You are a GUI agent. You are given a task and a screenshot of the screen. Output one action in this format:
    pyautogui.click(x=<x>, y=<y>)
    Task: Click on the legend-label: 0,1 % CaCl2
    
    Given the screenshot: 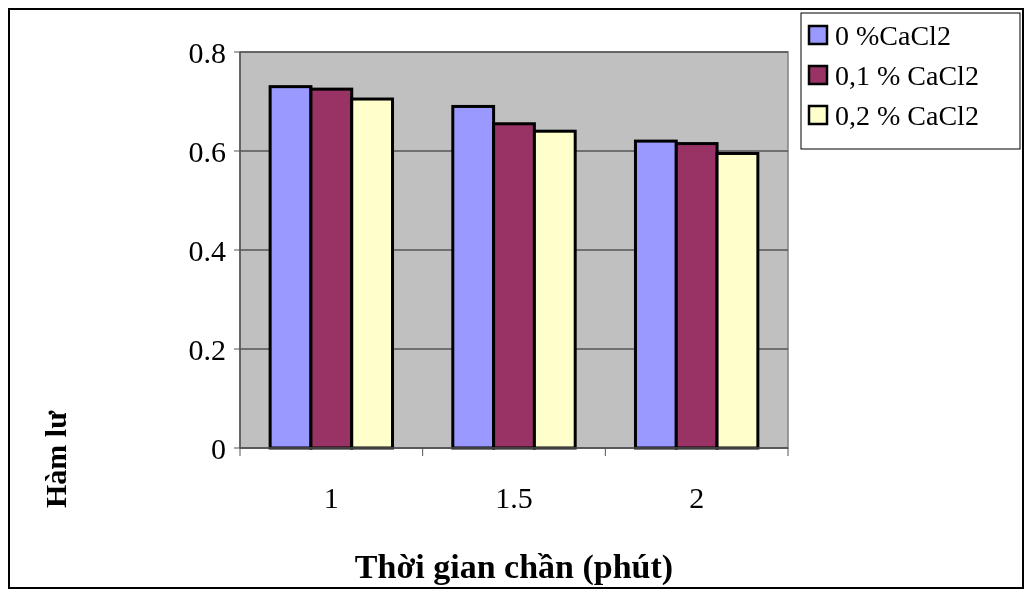 What is the action you would take?
    pyautogui.click(x=907, y=75)
    